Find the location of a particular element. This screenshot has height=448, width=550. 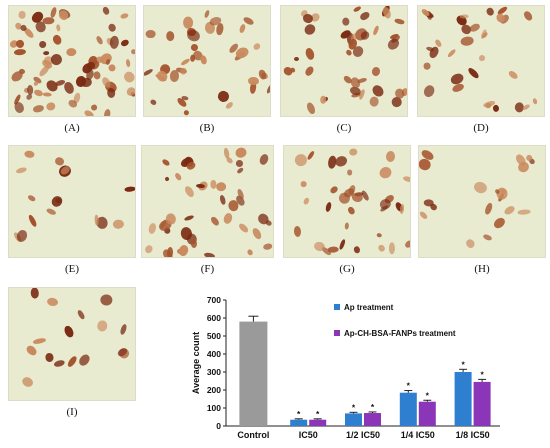

x-category-label: 1/2 IC50 is located at coordinates (363, 435).